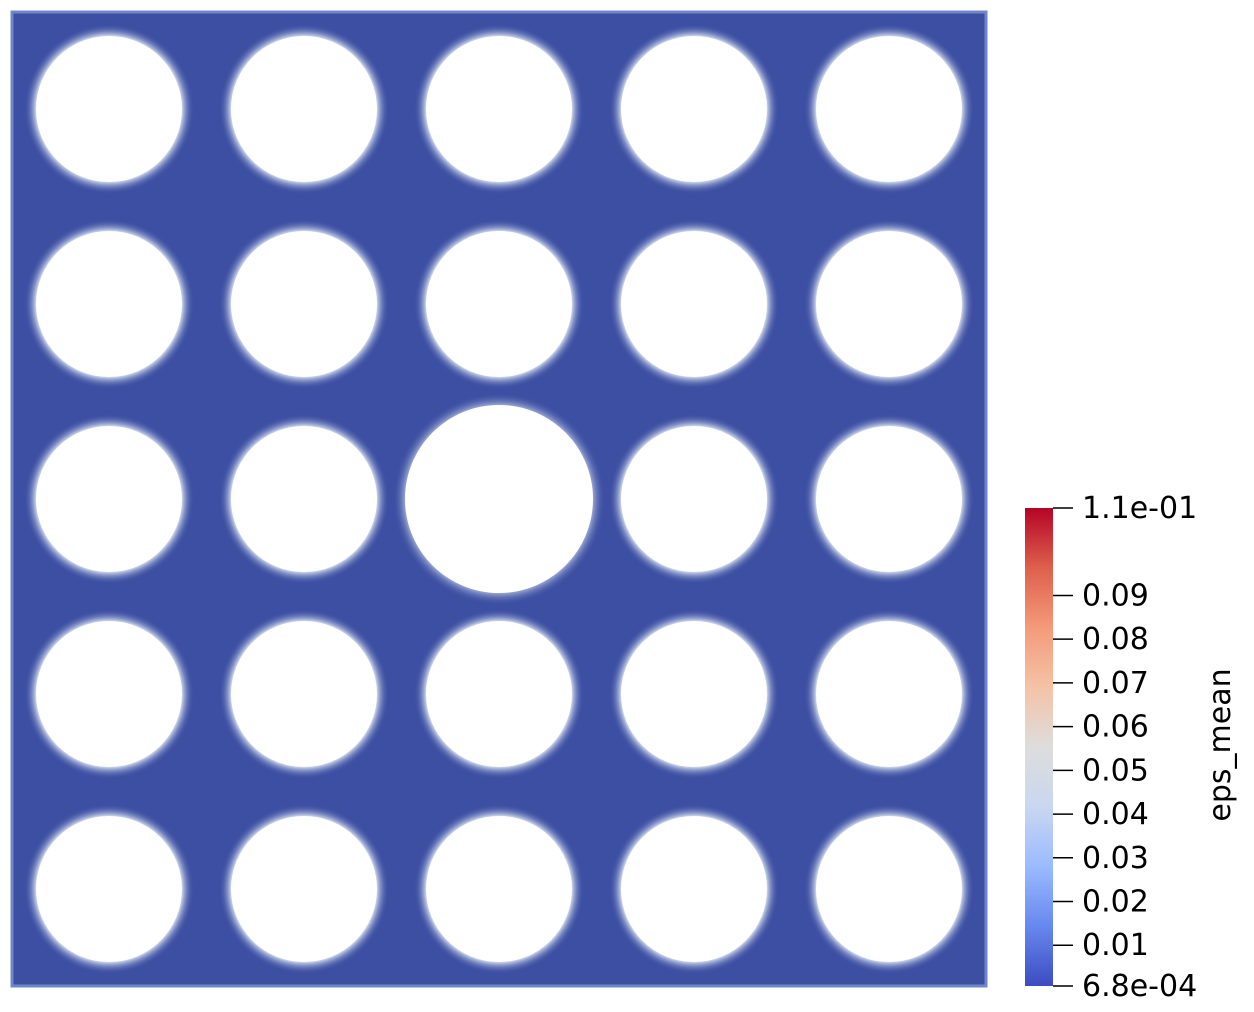  I want to click on colorbar-ticks: 0.09 0.08 0.07 0.06 0.05 0.04 0.03 0.02 0.01, so click(1101, 770).